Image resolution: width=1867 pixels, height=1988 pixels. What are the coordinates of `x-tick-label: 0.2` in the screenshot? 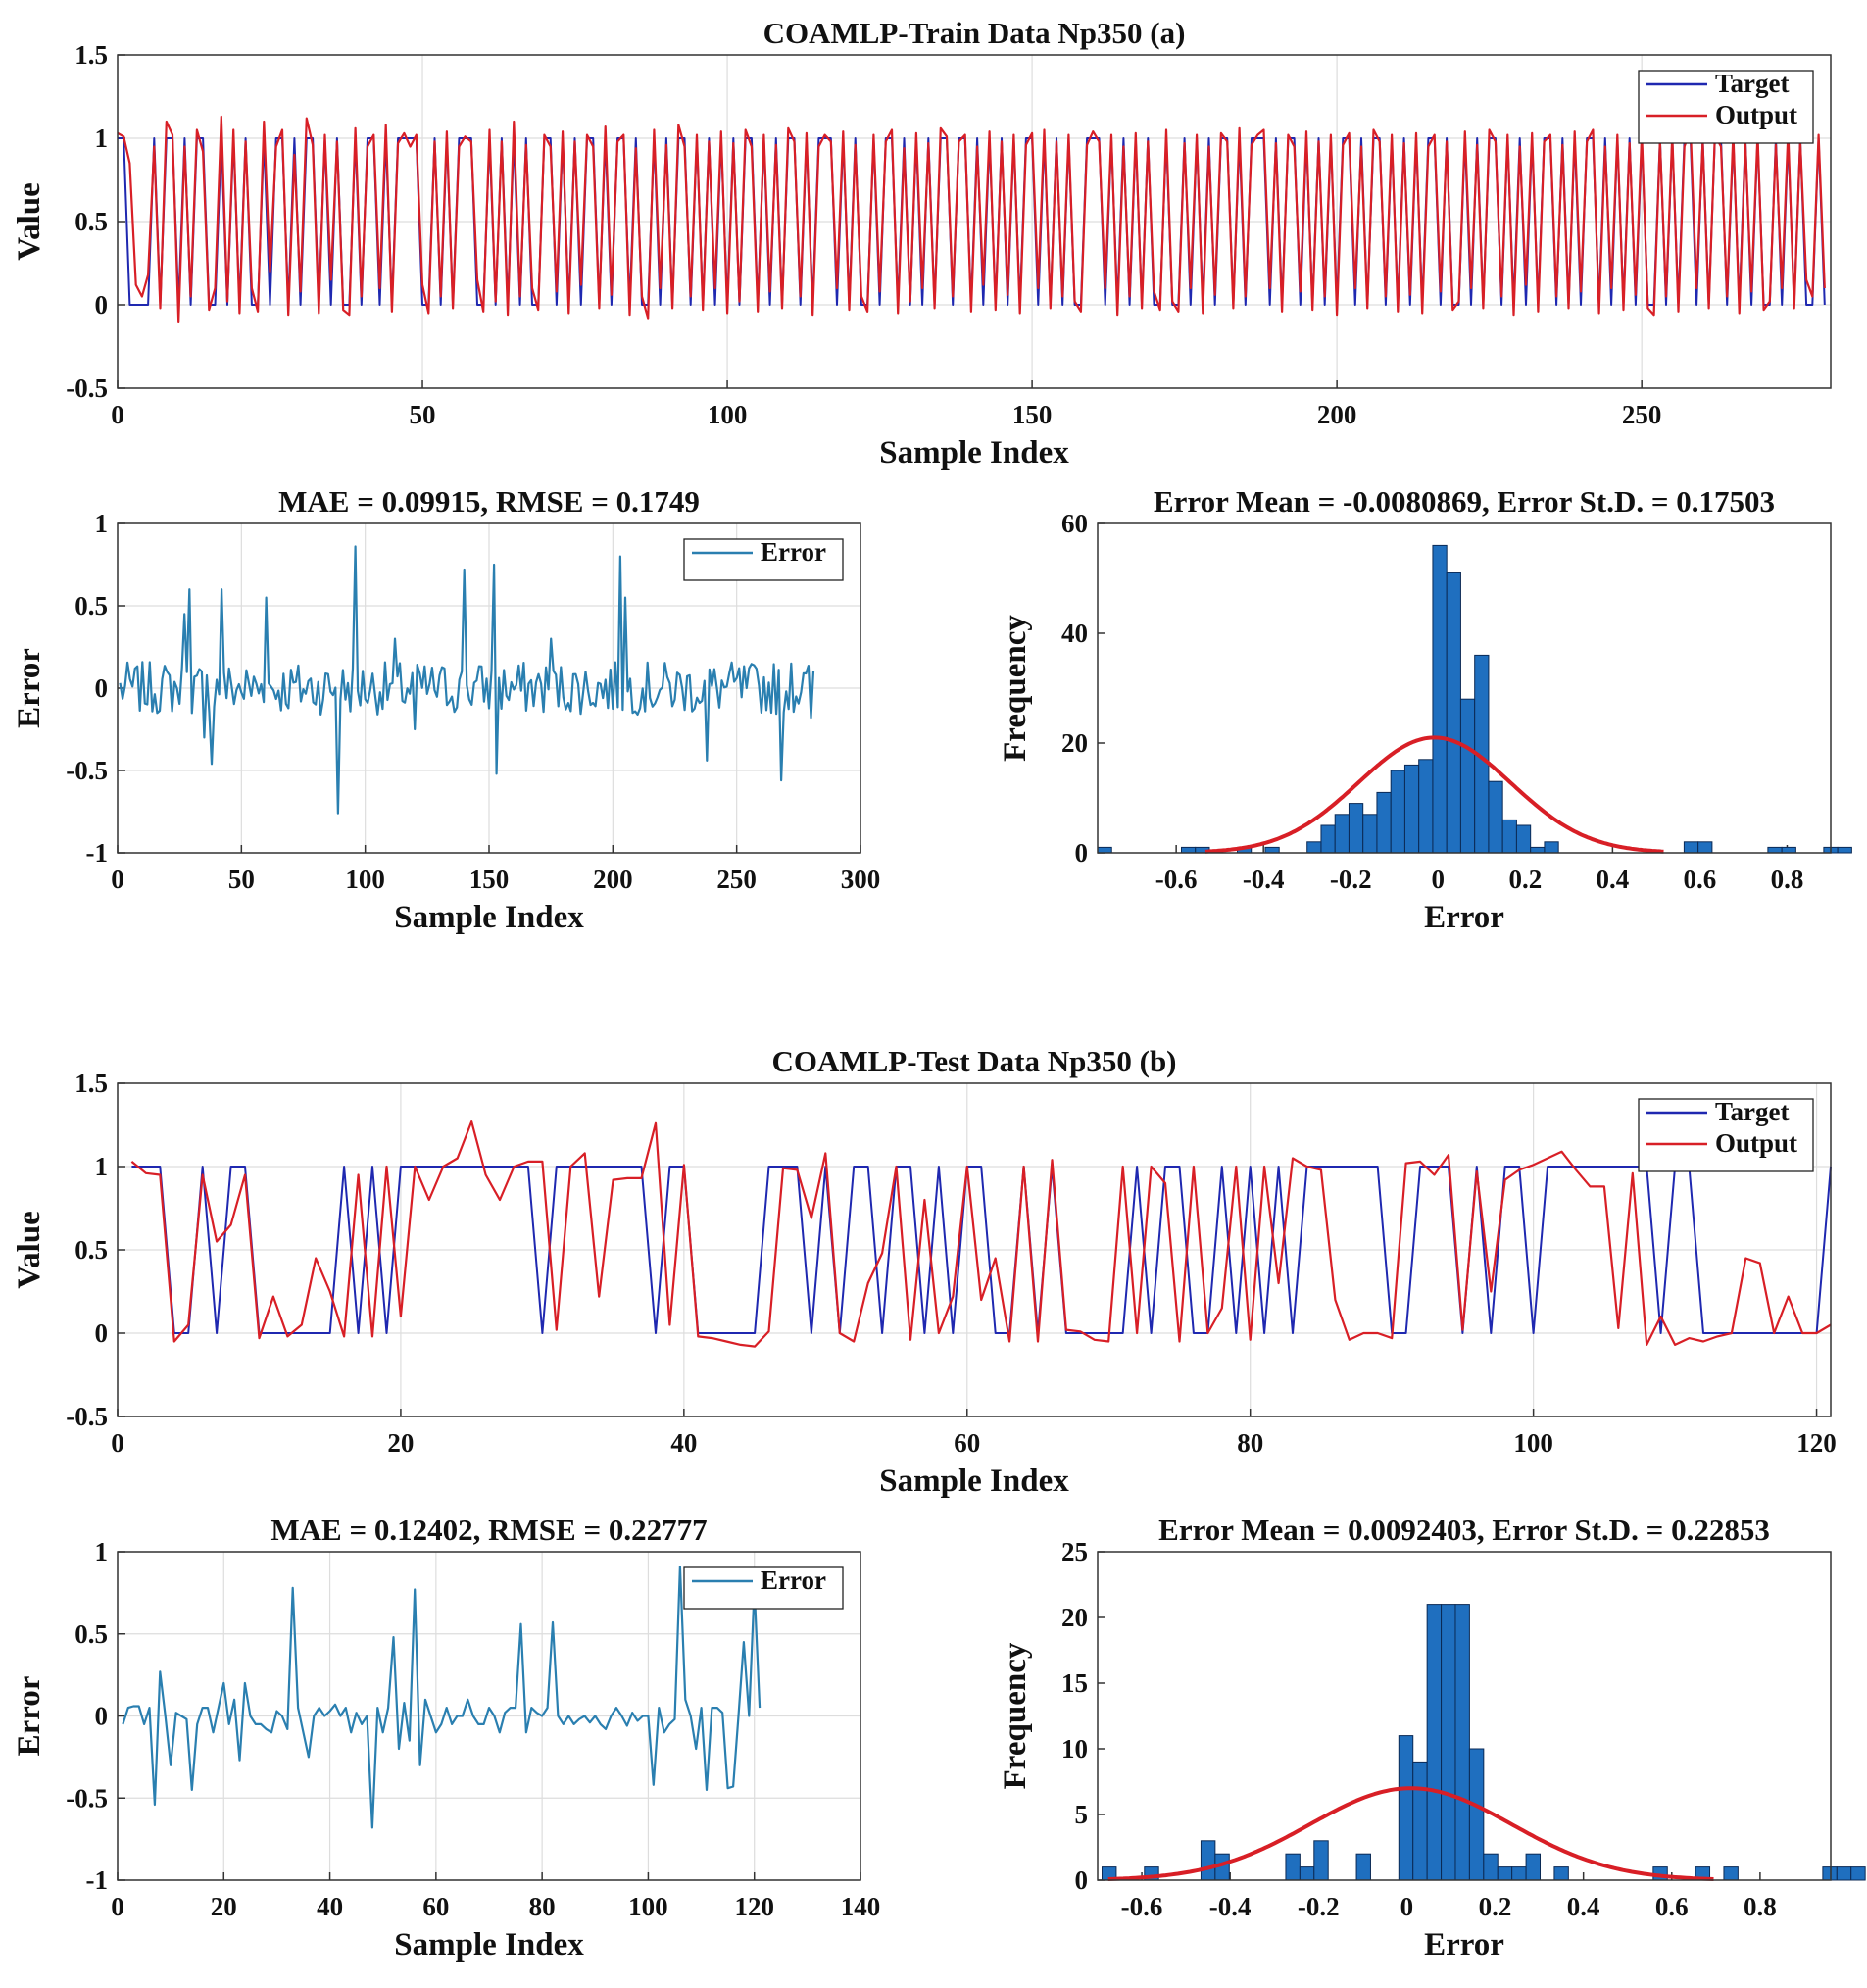 It's located at (1495, 1906).